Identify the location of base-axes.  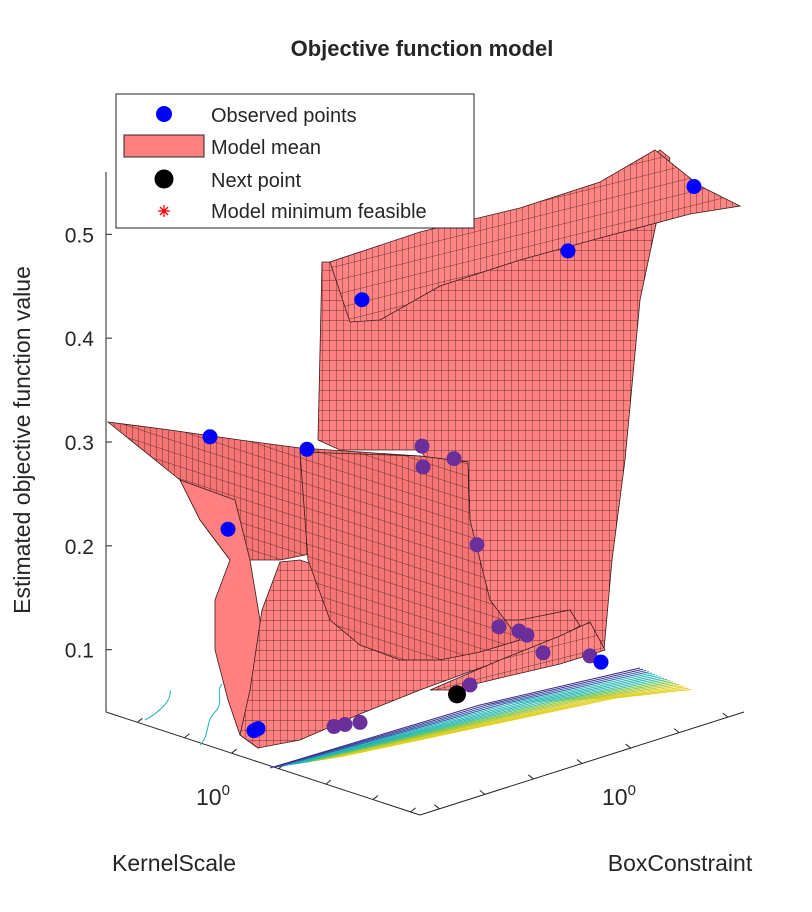
(425, 763).